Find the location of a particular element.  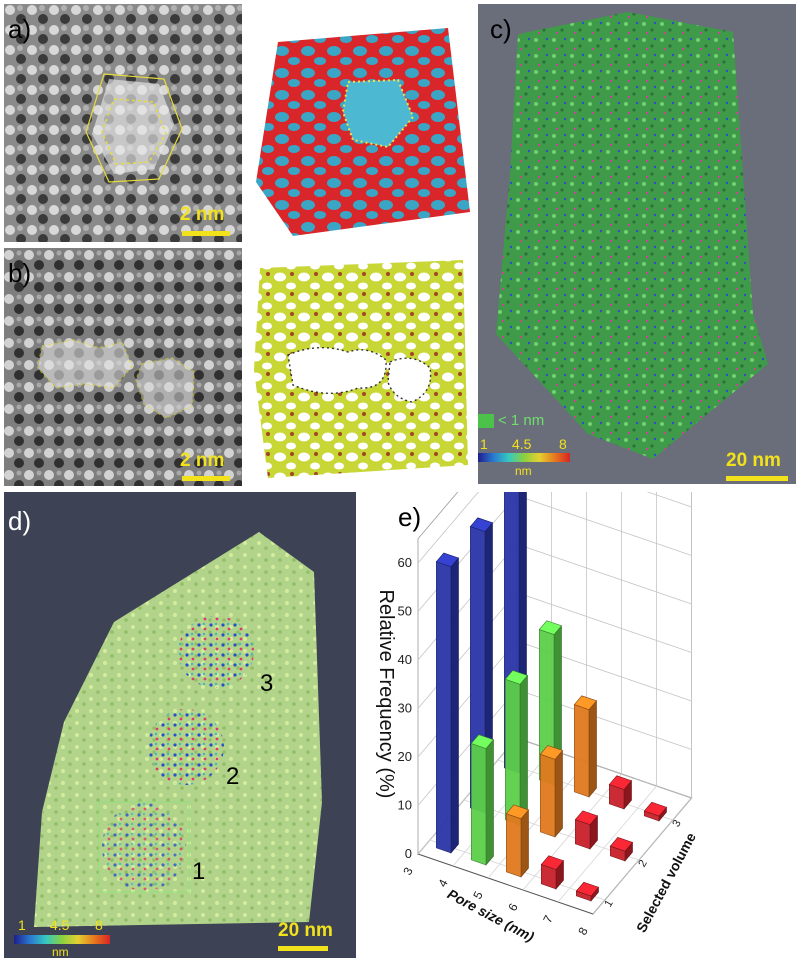

panel-b-tem-image is located at coordinates (123, 367).